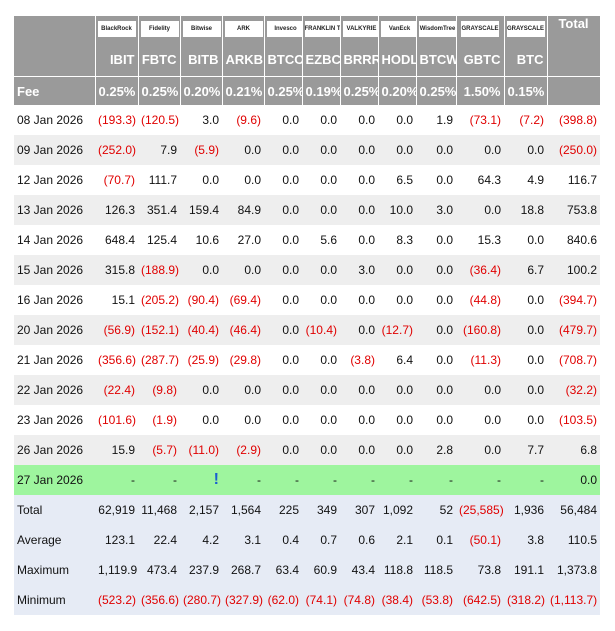 Image resolution: width=615 pixels, height=631 pixels. I want to click on summary-value: (74.8), so click(359, 600).